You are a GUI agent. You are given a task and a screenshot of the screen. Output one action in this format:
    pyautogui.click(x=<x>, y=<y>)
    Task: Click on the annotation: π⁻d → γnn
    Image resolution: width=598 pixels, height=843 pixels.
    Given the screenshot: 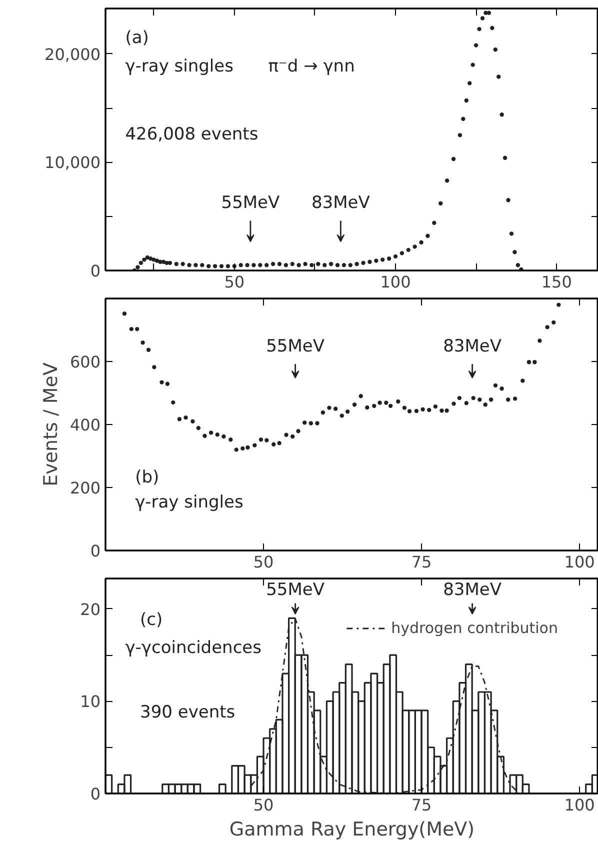 What is the action you would take?
    pyautogui.click(x=311, y=66)
    